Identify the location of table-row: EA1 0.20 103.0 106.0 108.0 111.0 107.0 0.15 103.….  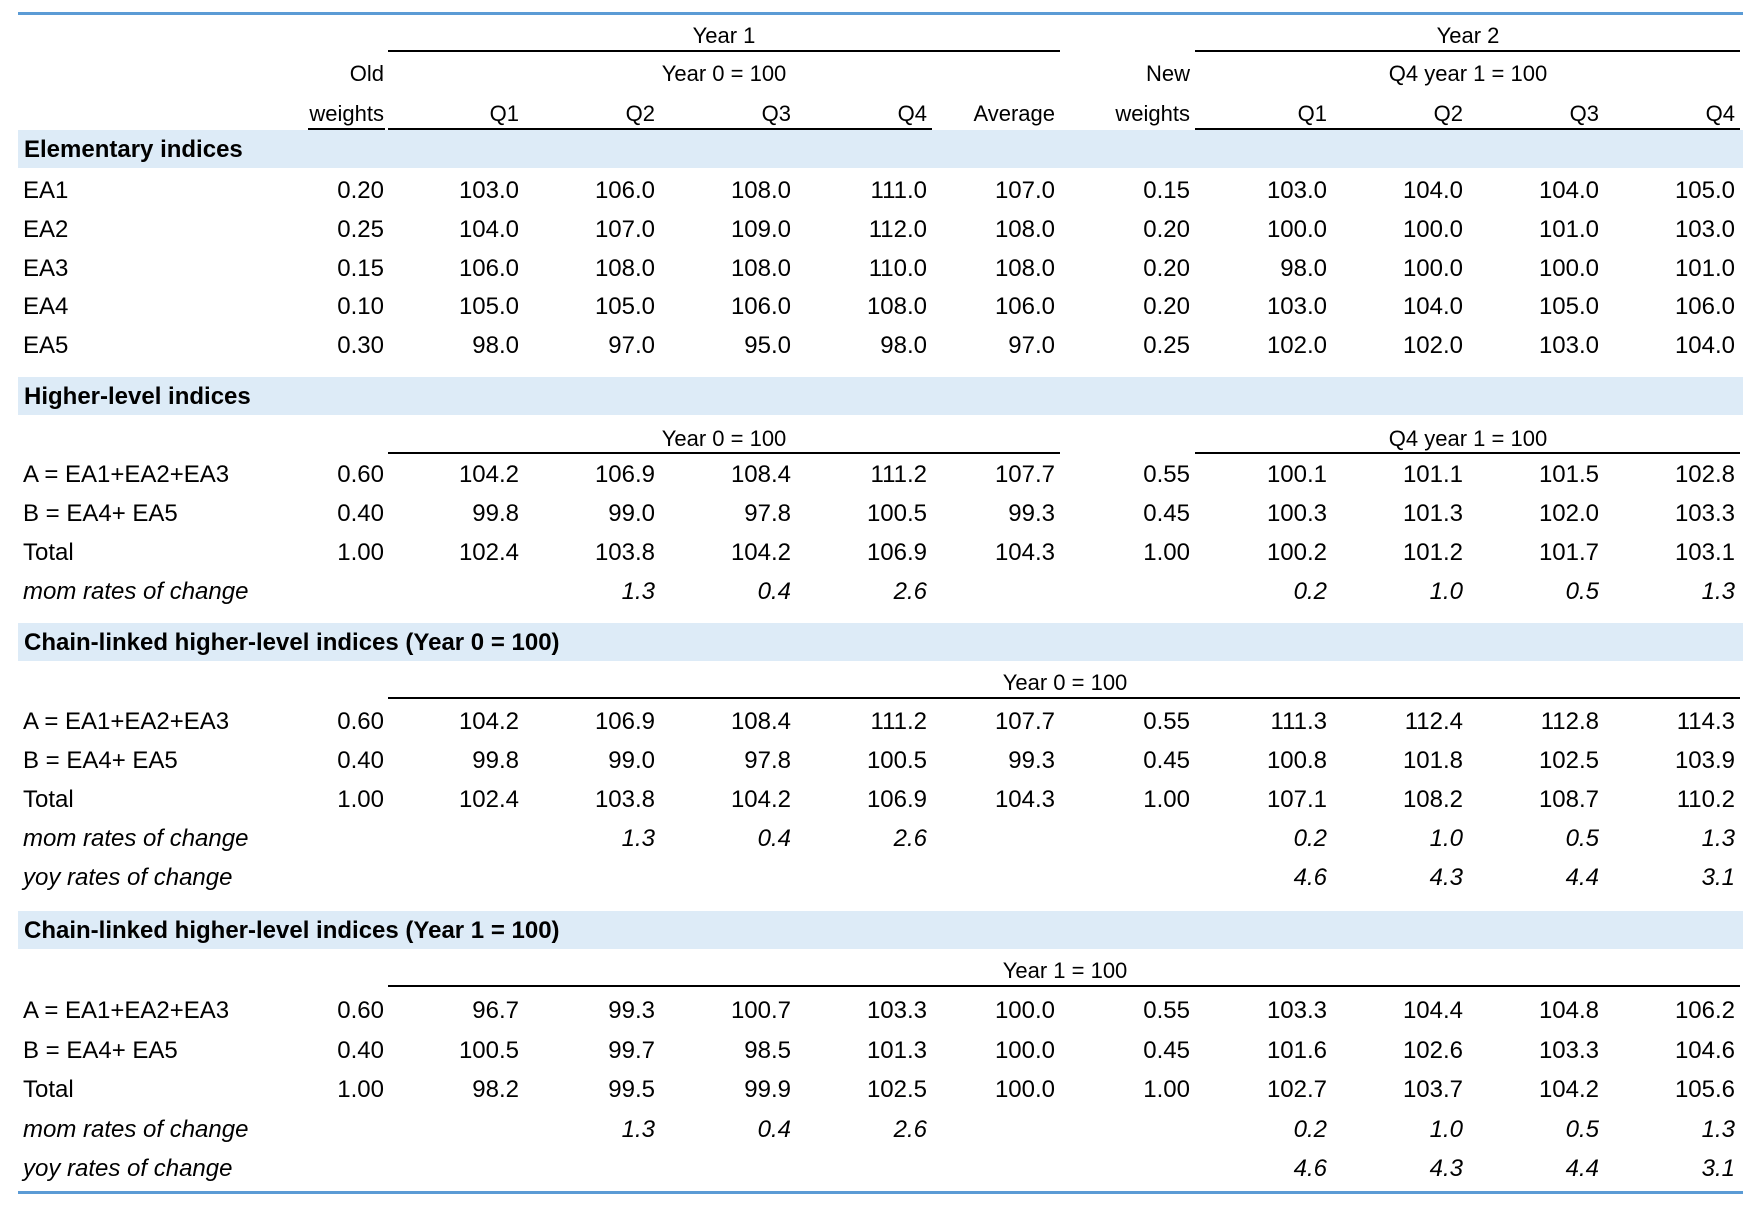
(880, 190).